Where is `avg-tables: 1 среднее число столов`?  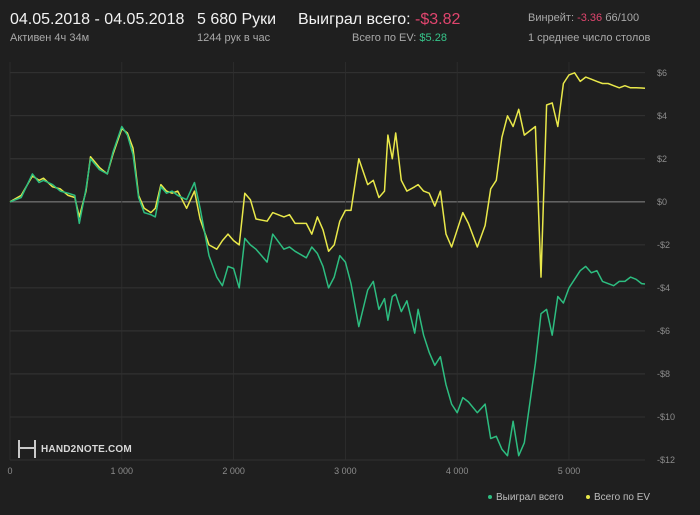 avg-tables: 1 среднее число столов is located at coordinates (589, 38).